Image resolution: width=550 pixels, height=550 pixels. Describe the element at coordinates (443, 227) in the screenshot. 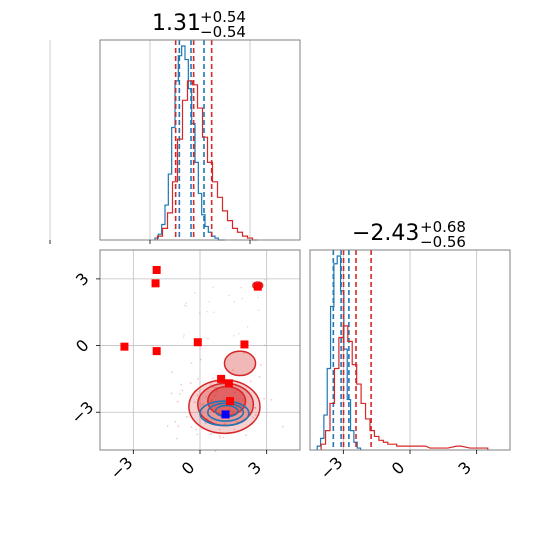

I see `title-param2-sup: +0.68` at that location.